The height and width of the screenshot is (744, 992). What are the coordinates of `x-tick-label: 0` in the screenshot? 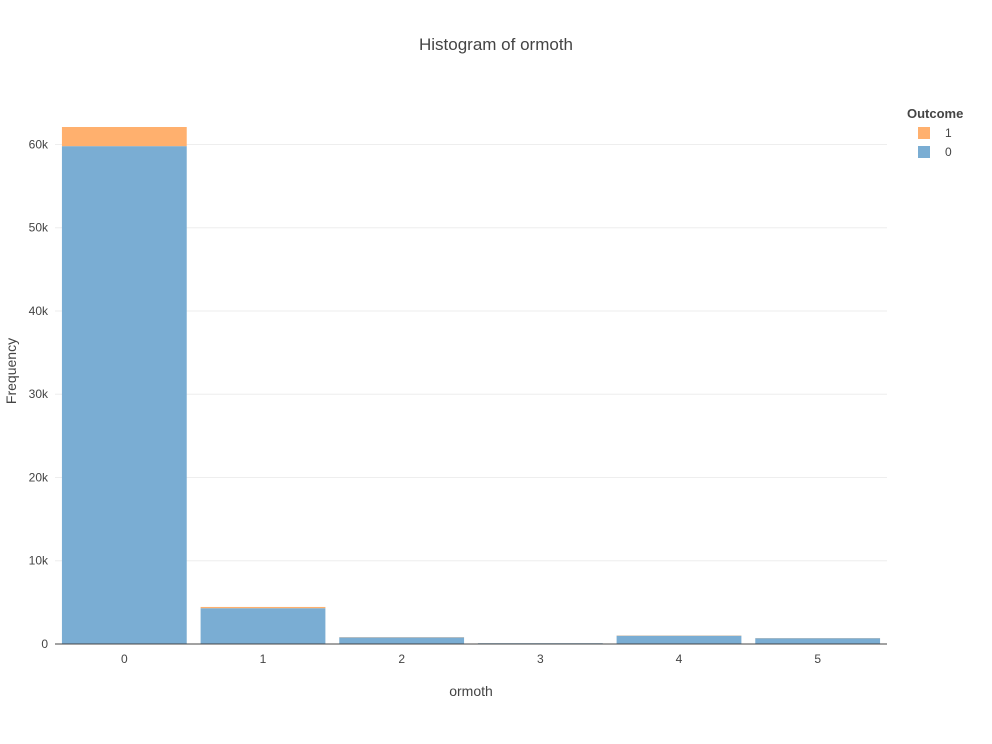 It's located at (124, 659).